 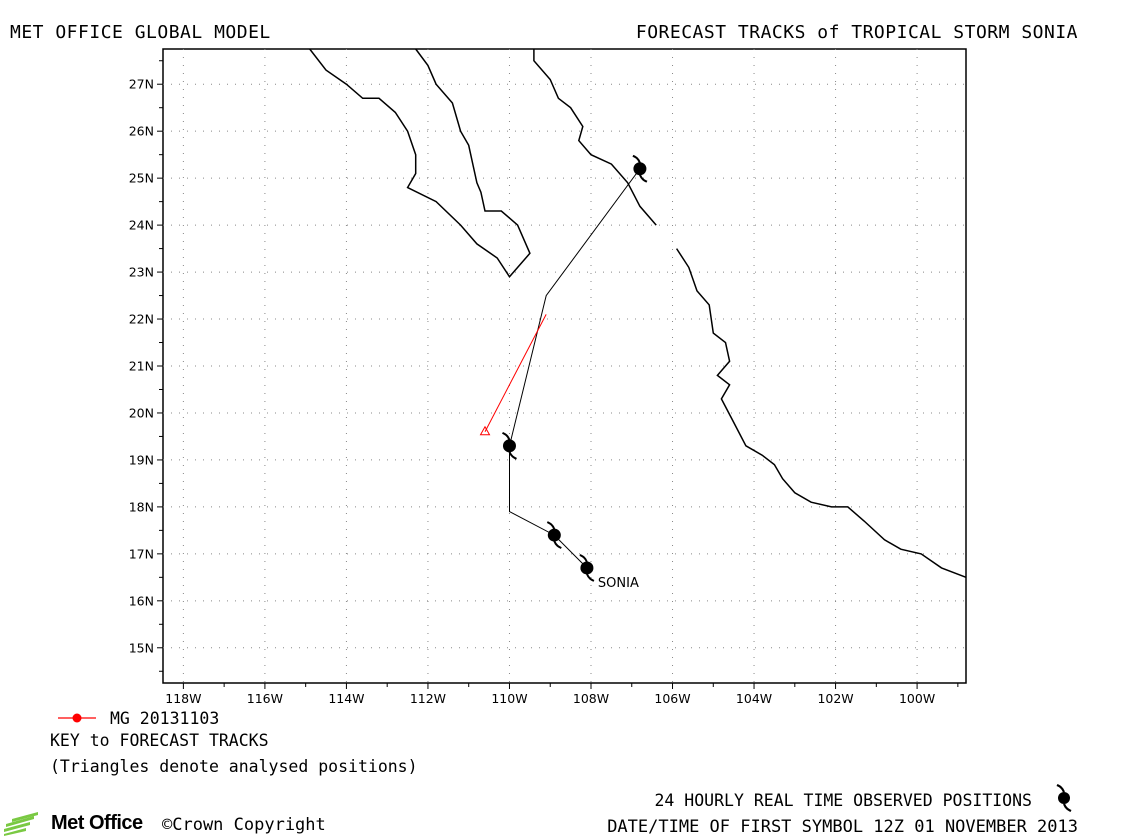 What do you see at coordinates (509, 698) in the screenshot?
I see `lon-tick-label: 110W` at bounding box center [509, 698].